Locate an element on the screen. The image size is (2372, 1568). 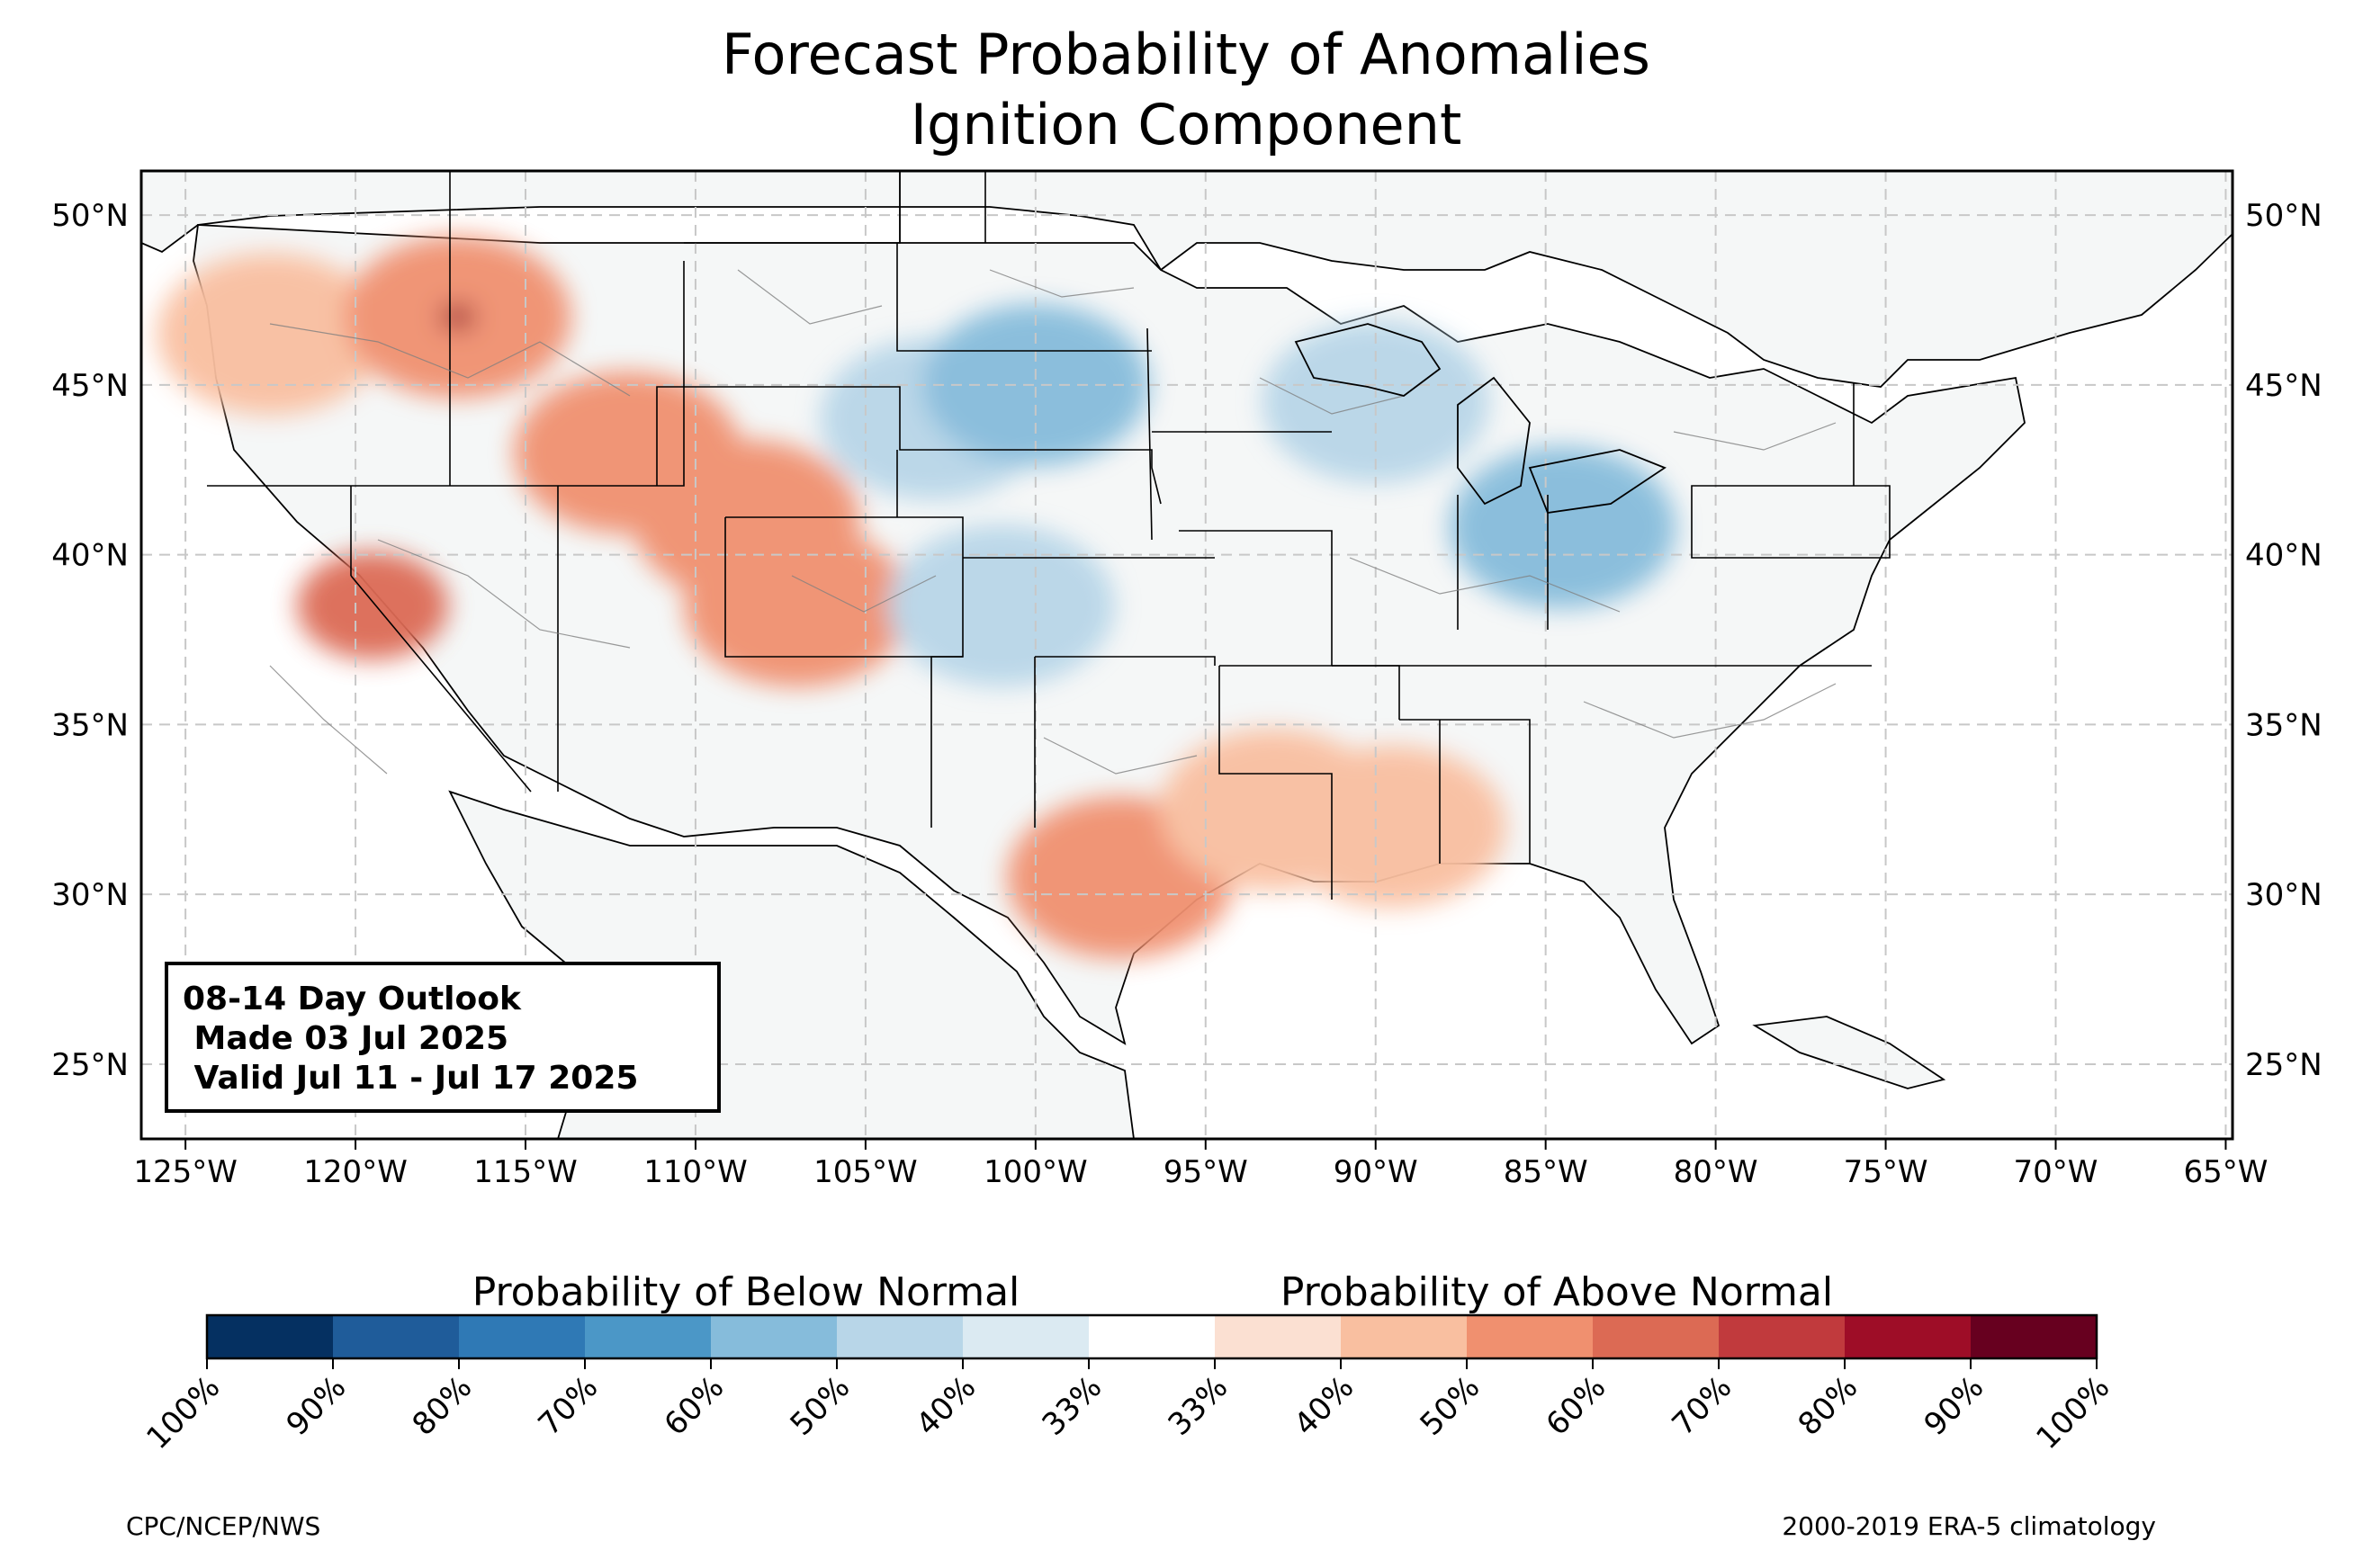
colorbar is located at coordinates (1151, 1336).